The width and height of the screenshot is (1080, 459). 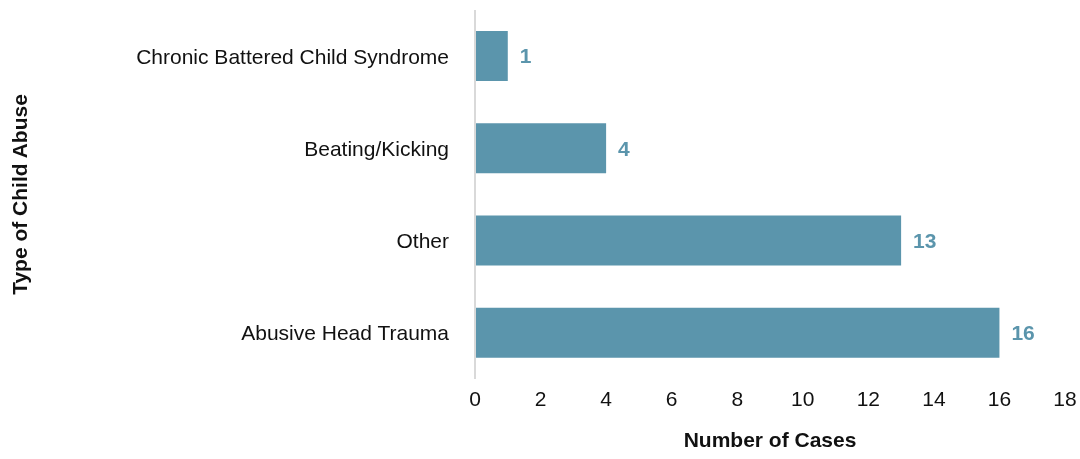 What do you see at coordinates (1065, 398) in the screenshot?
I see `x-tick-label: 18` at bounding box center [1065, 398].